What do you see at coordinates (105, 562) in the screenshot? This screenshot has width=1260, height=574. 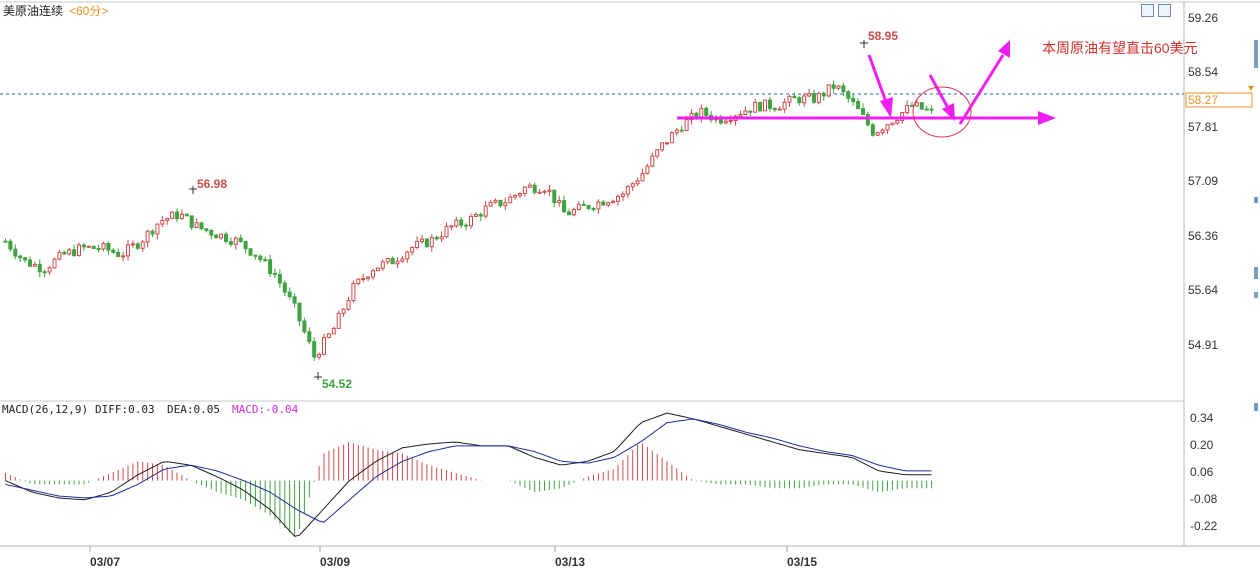 I see `date-tick: 03/07` at bounding box center [105, 562].